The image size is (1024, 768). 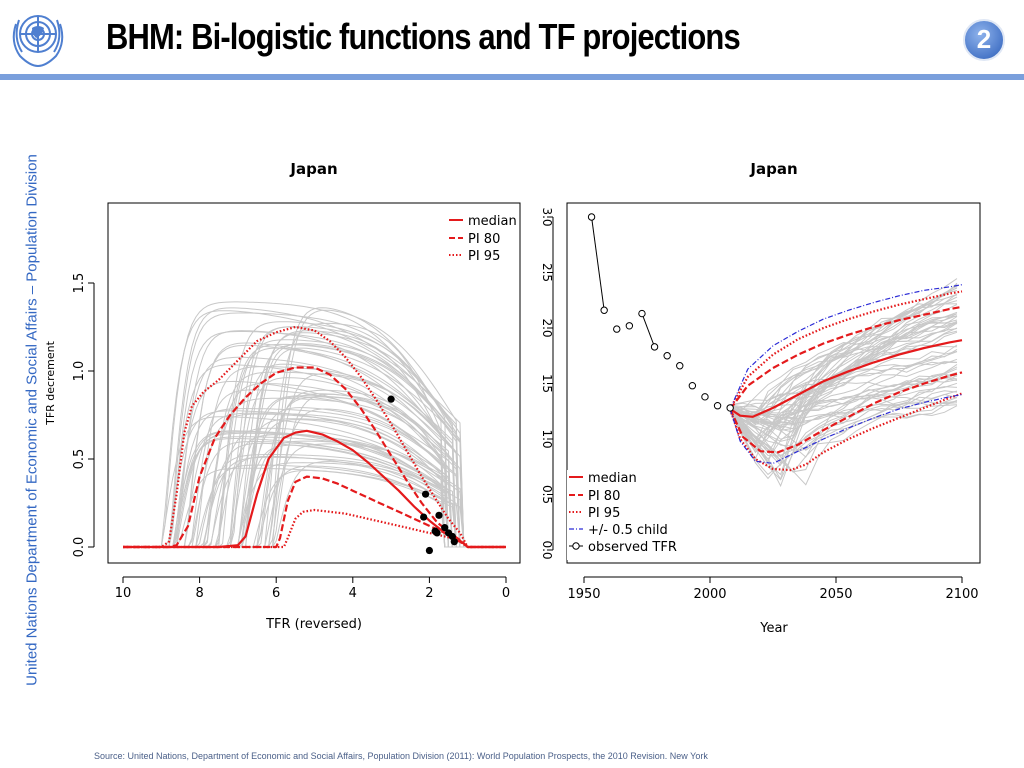 I want to click on x-tick-label: 2000, so click(x=709, y=594).